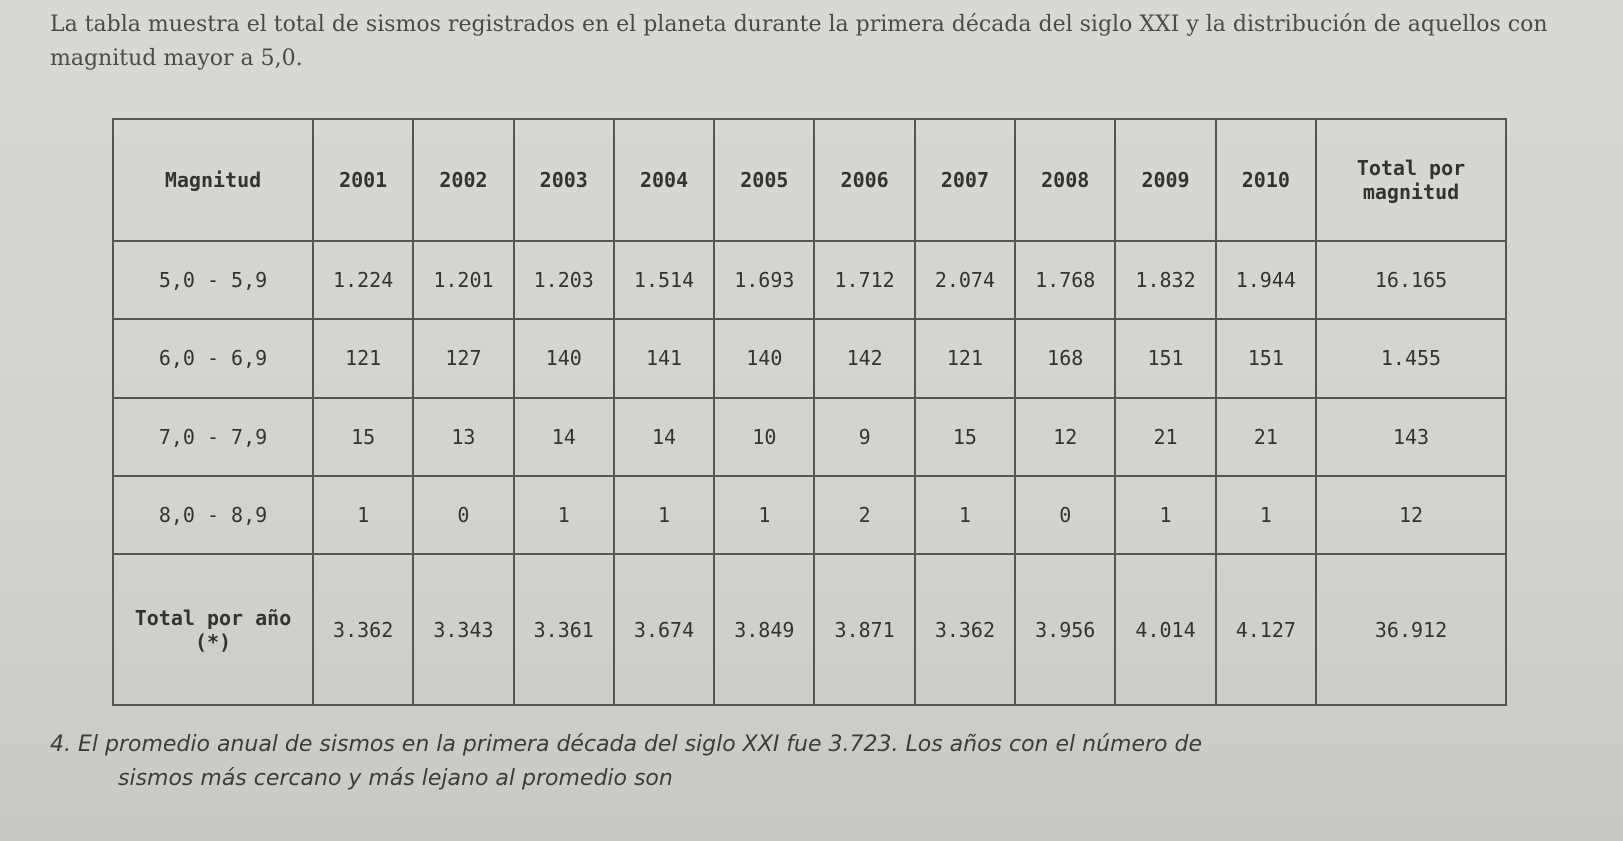 This screenshot has height=841, width=1623. I want to click on table-cell: 3.674, so click(664, 629).